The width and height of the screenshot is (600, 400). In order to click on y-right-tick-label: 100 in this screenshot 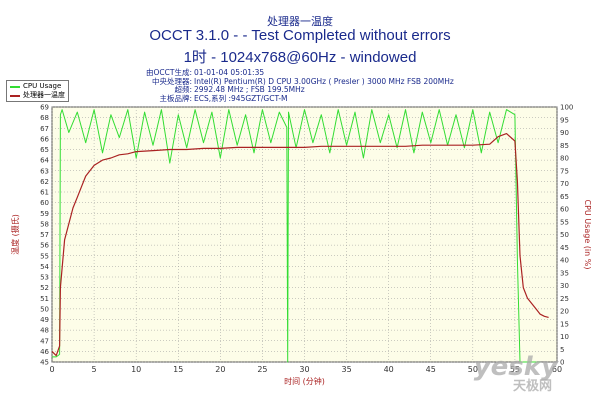, I will do `click(566, 108)`.